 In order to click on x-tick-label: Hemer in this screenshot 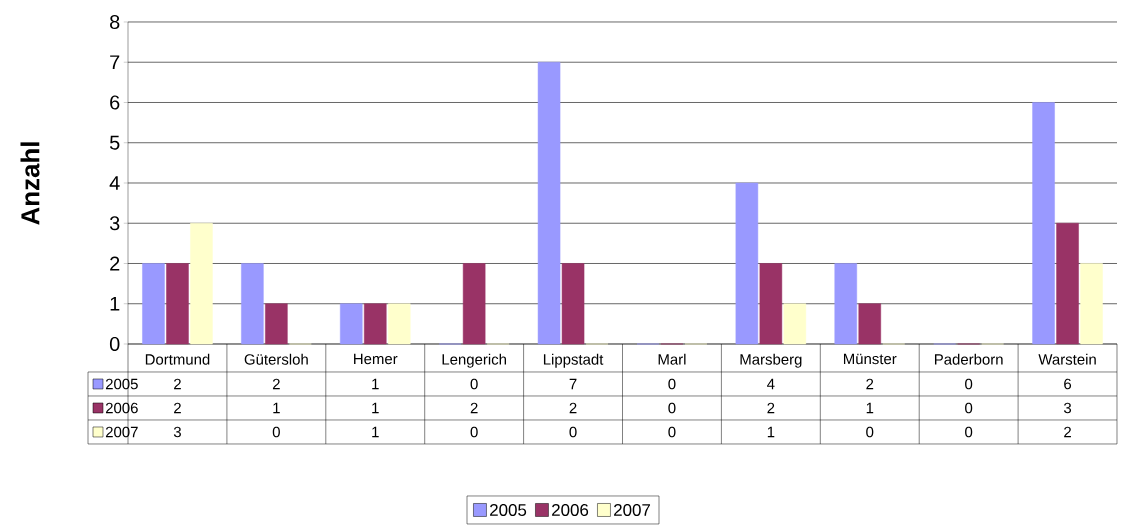, I will do `click(376, 359)`.